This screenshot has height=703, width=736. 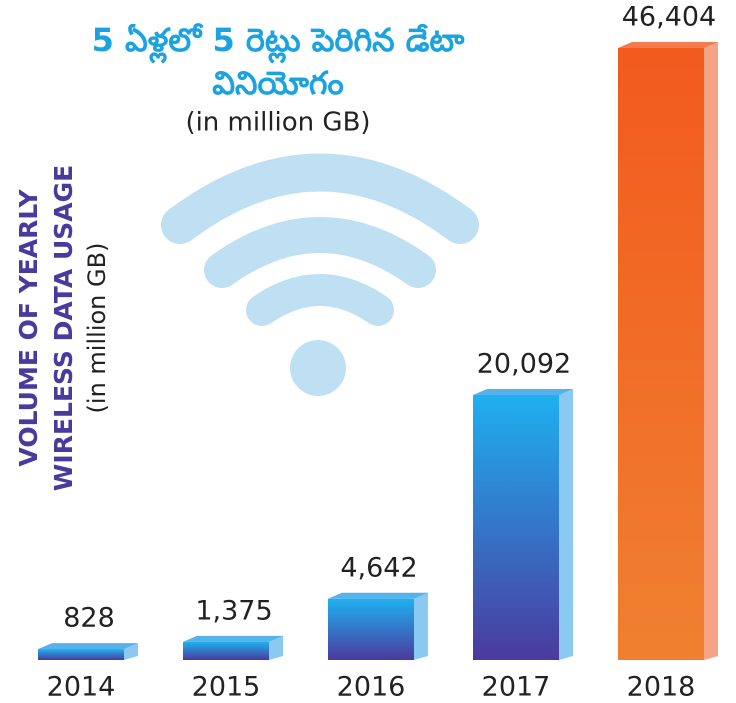 What do you see at coordinates (278, 83) in the screenshot?
I see `title-line: వినియోగం` at bounding box center [278, 83].